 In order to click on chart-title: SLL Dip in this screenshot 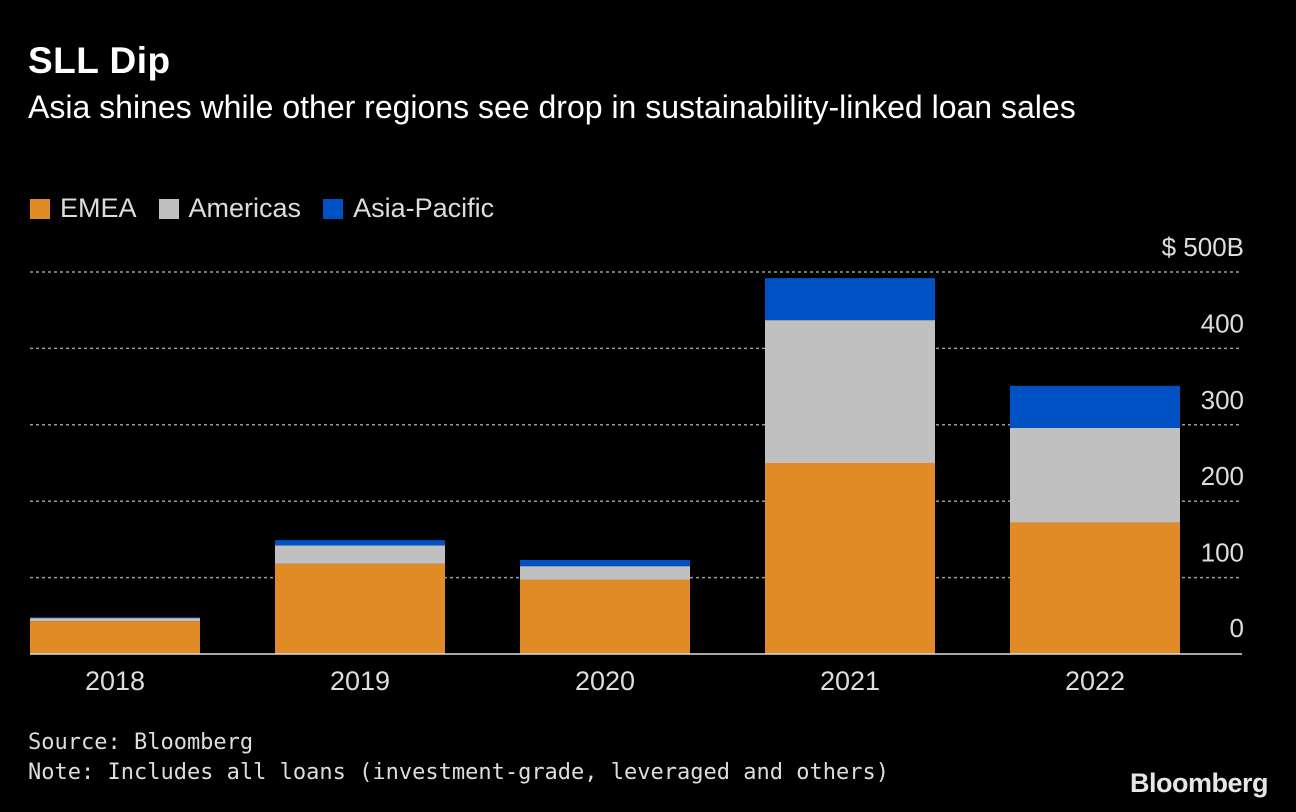, I will do `click(99, 60)`.